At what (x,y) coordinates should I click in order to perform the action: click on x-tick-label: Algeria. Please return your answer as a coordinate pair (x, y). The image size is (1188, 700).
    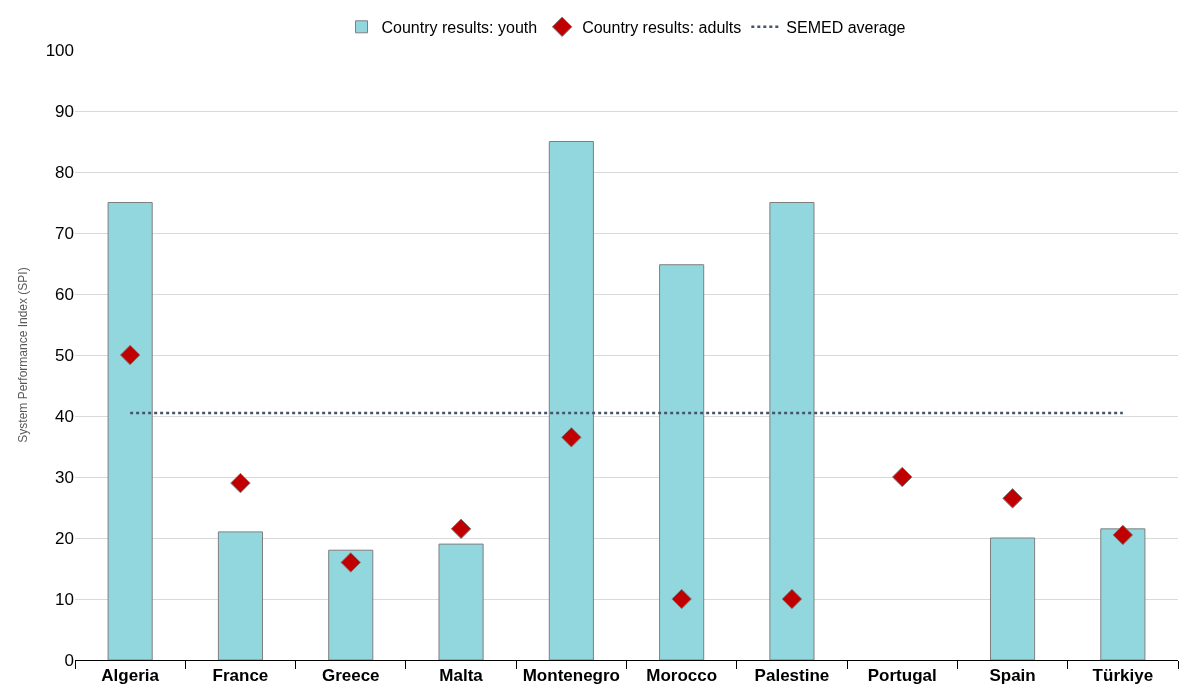
    Looking at the image, I should click on (130, 676).